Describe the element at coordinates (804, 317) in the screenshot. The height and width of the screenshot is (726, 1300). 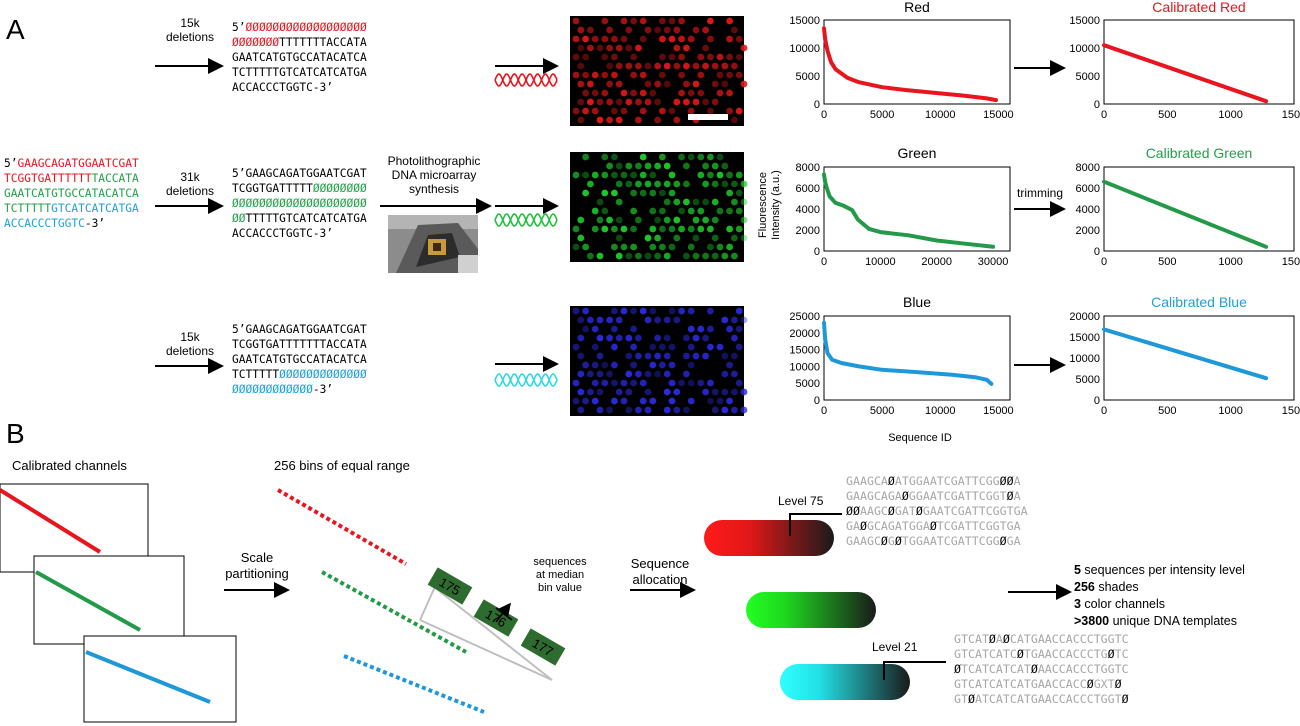
I see `y-tick-label: 25000` at that location.